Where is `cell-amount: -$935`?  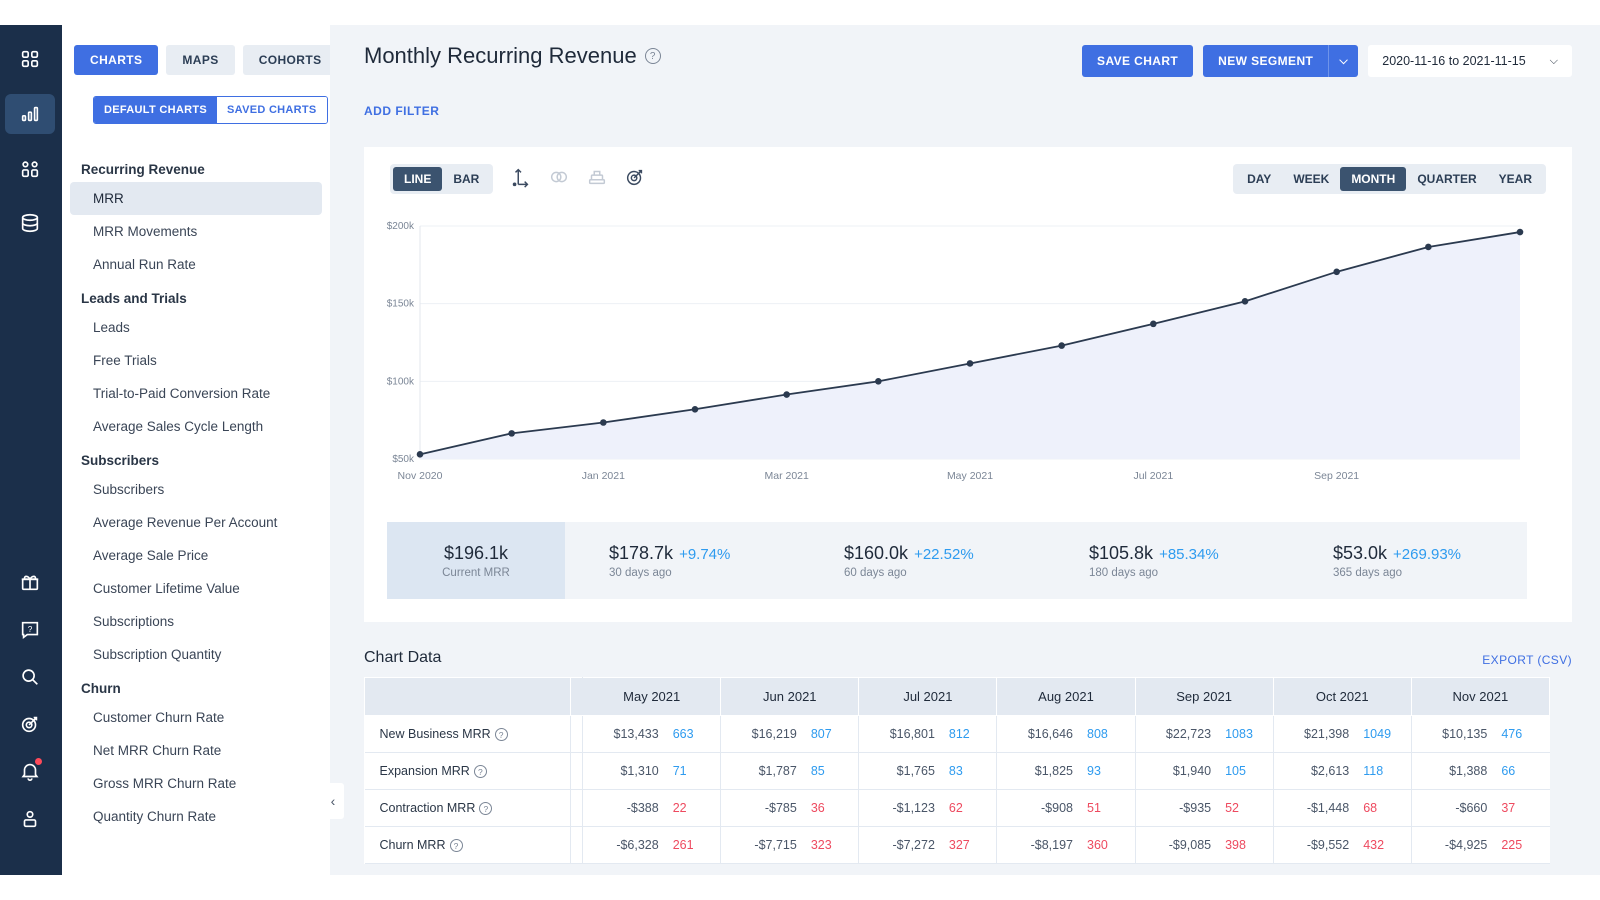 cell-amount: -$935 is located at coordinates (1176, 808).